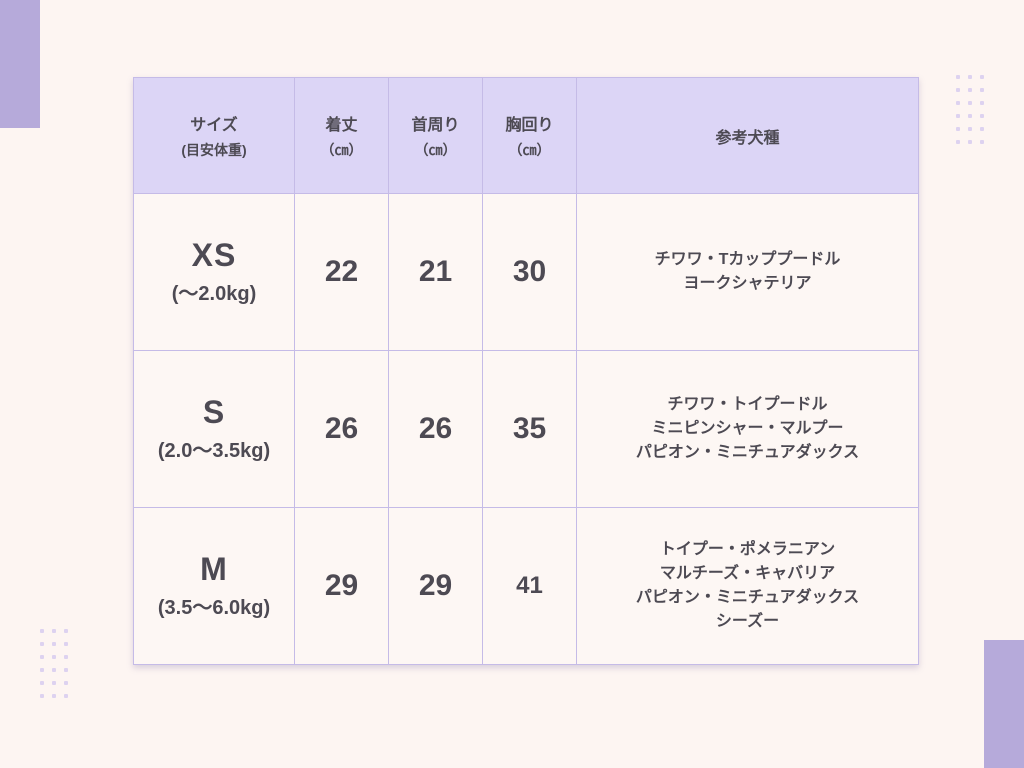  Describe the element at coordinates (214, 607) in the screenshot. I see `size-weight-range: (3.5～6.0kg)` at that location.